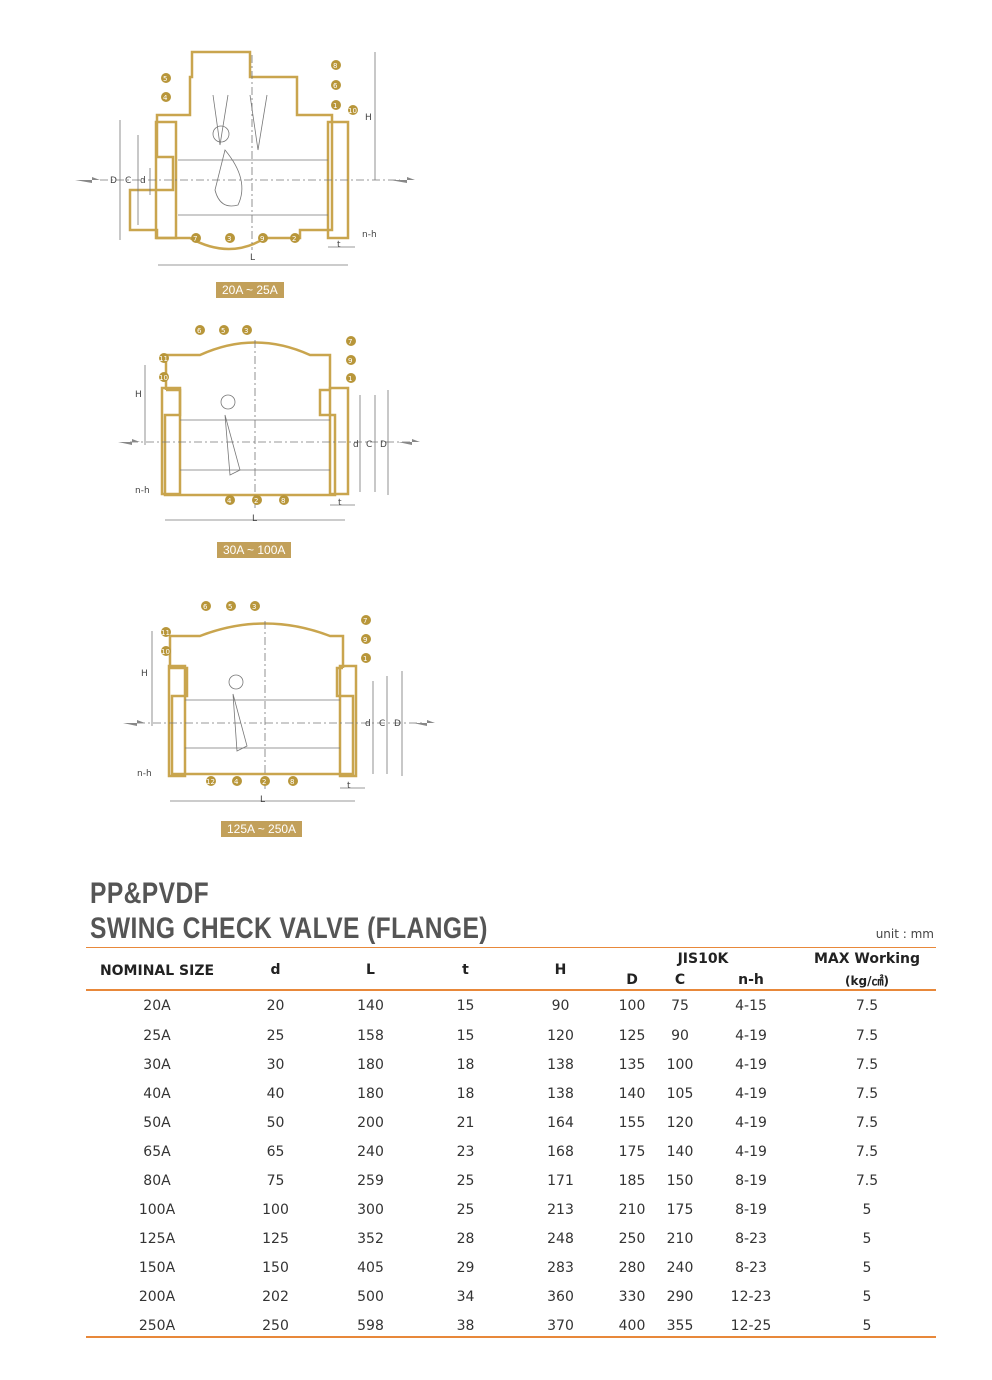  What do you see at coordinates (680, 1238) in the screenshot?
I see `cell-C: 210` at bounding box center [680, 1238].